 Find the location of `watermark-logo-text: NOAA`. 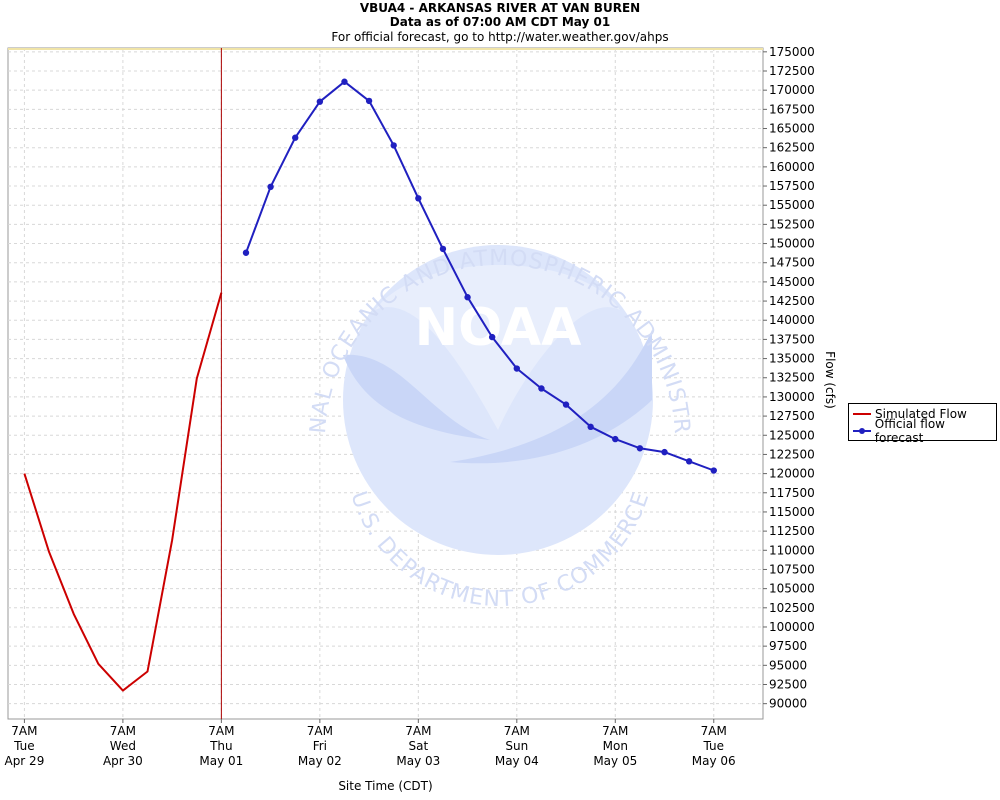

watermark-logo-text: NOAA is located at coordinates (498, 328).